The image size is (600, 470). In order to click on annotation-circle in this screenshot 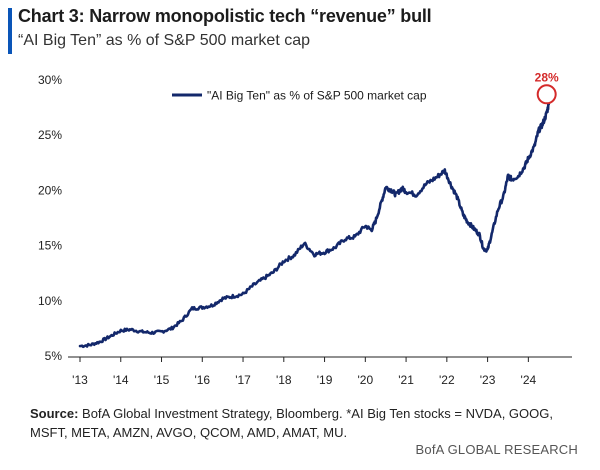, I will do `click(546, 94)`.